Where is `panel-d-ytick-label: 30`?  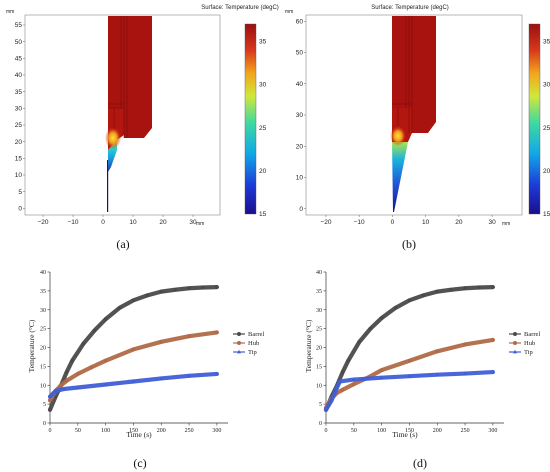
panel-d-ytick-label: 30 is located at coordinates (319, 311).